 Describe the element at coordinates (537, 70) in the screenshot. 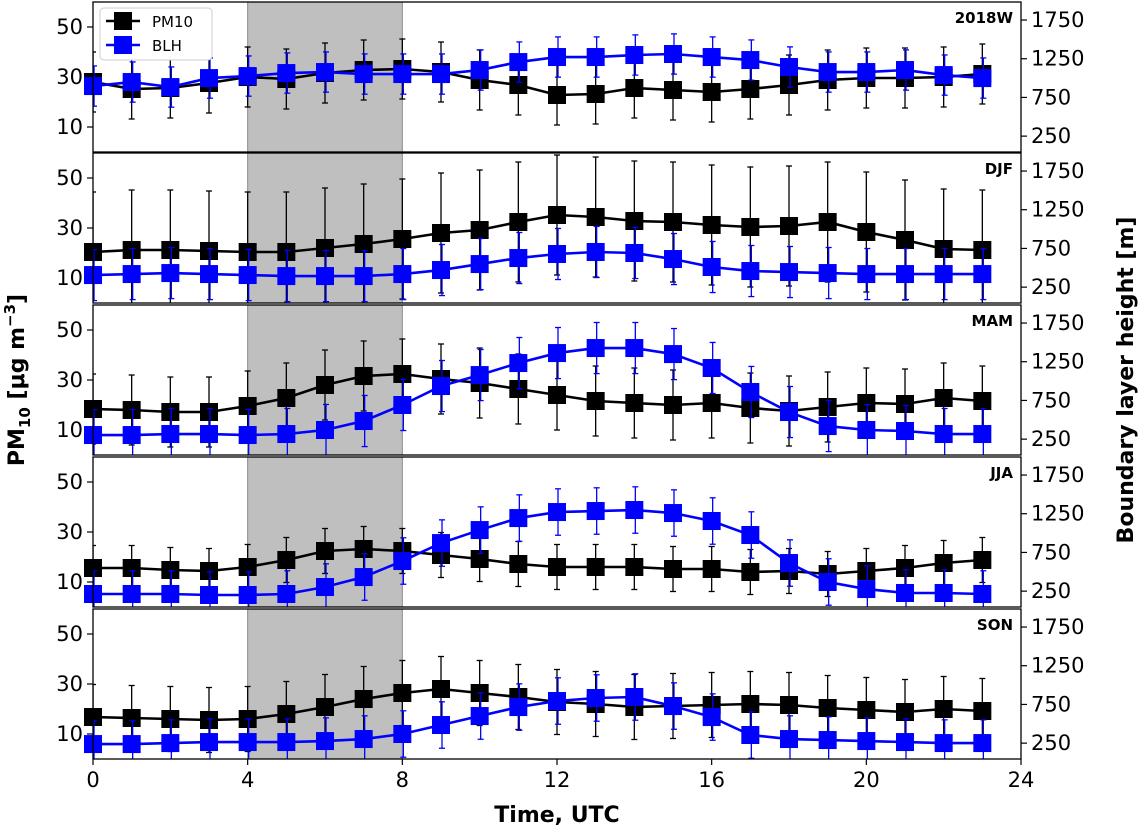

I see `blh-line` at that location.